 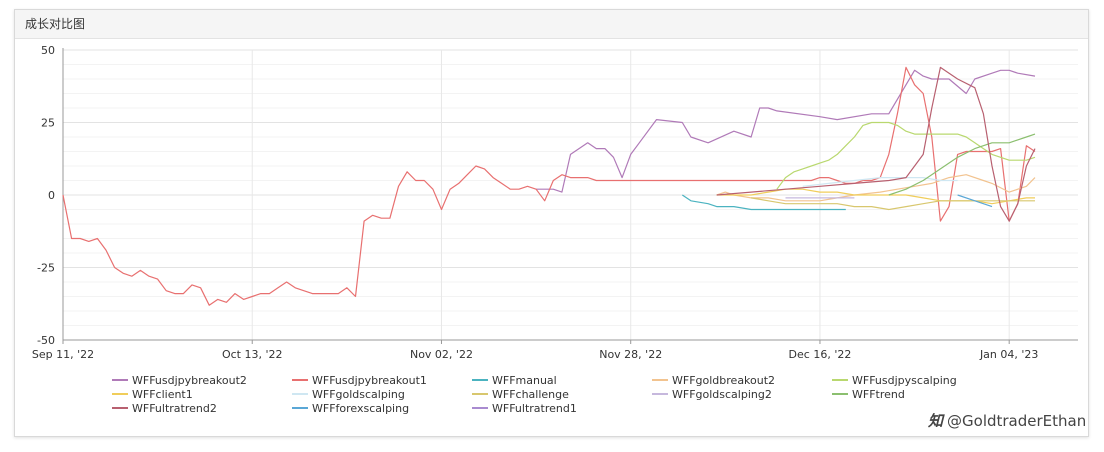 I want to click on legend-label: WFFgoldscalping2, so click(x=722, y=394).